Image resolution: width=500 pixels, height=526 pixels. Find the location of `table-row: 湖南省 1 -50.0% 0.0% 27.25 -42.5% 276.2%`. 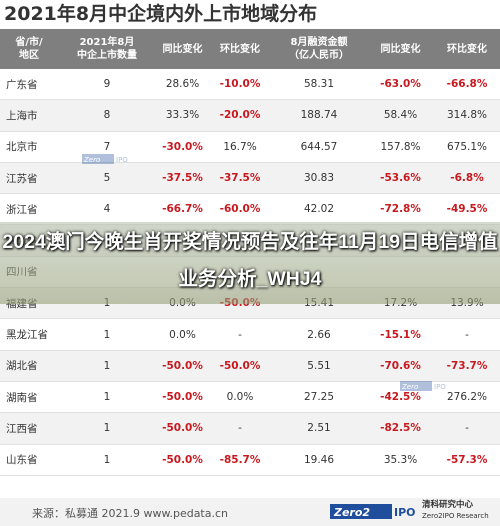

table-row: 湖南省 1 -50.0% 0.0% 27.25 -42.5% 276.2% is located at coordinates (250, 397).